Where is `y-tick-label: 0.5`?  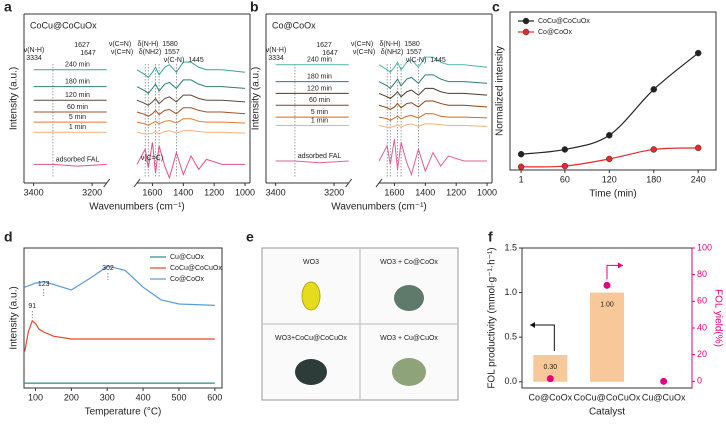 y-tick-label: 0.5 is located at coordinates (510, 337).